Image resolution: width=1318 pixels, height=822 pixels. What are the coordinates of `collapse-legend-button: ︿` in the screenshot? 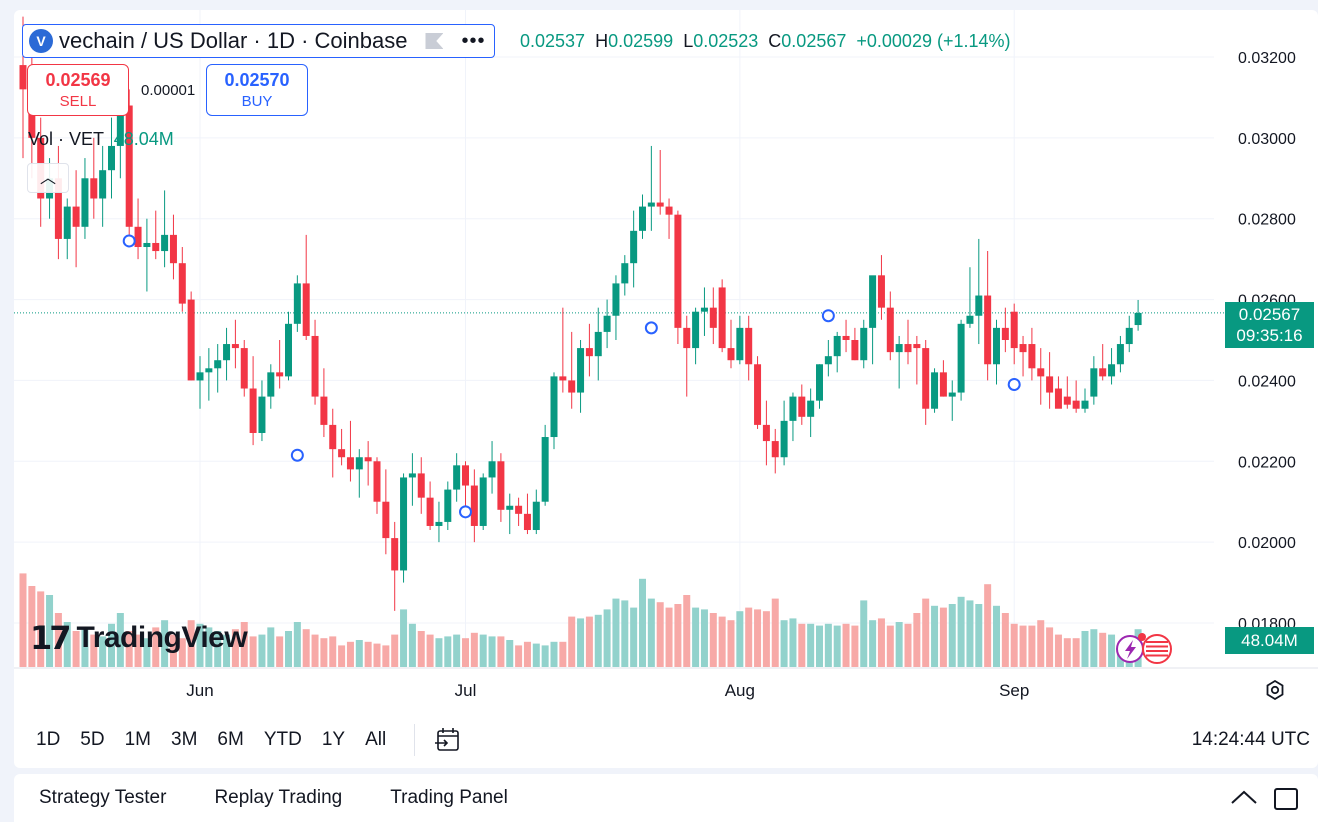 It's located at (48, 178).